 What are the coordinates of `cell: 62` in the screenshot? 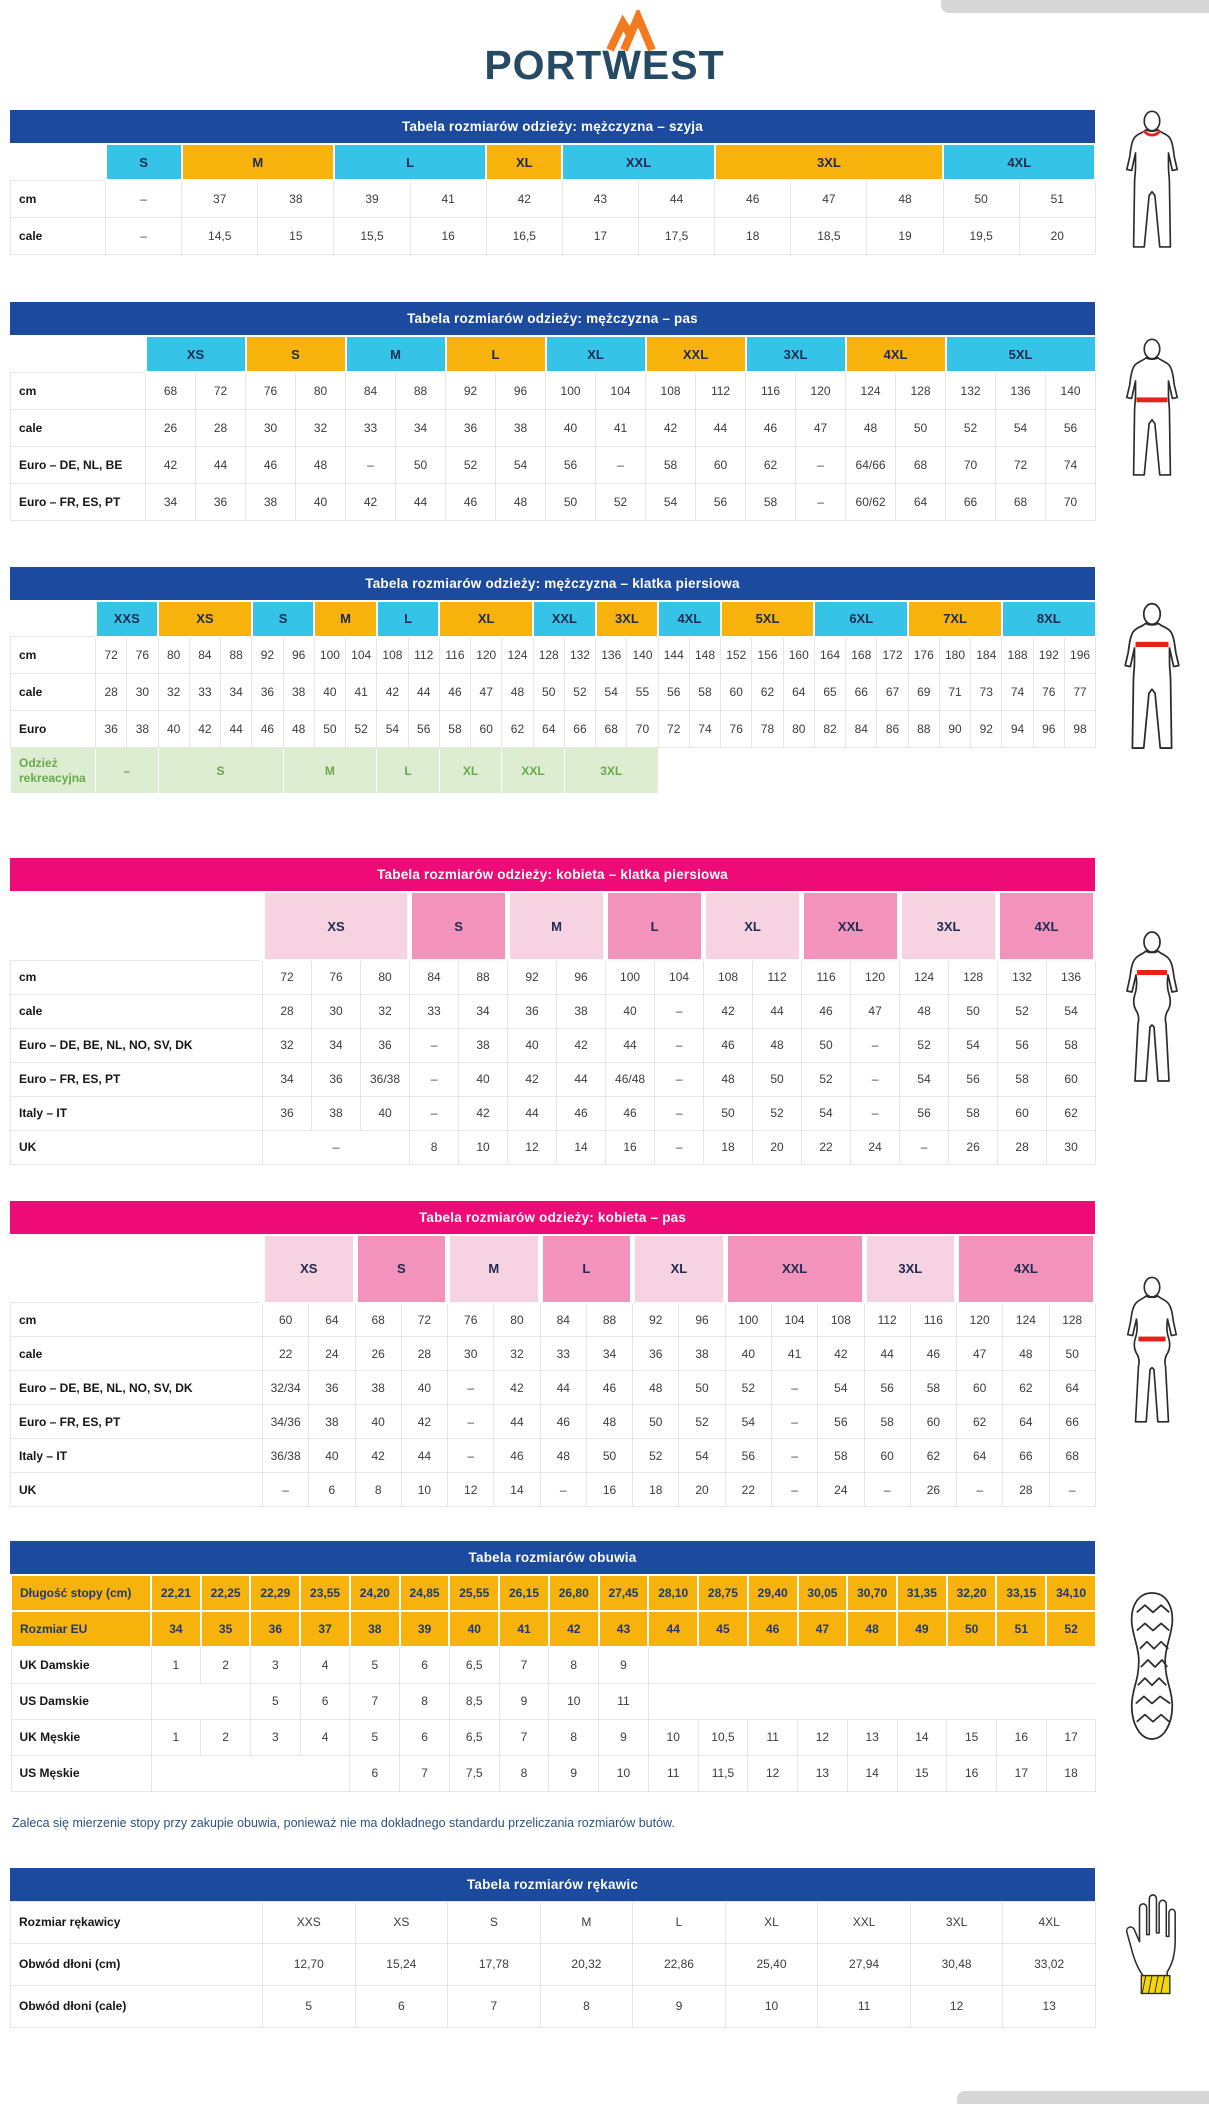 It's located at (980, 1421).